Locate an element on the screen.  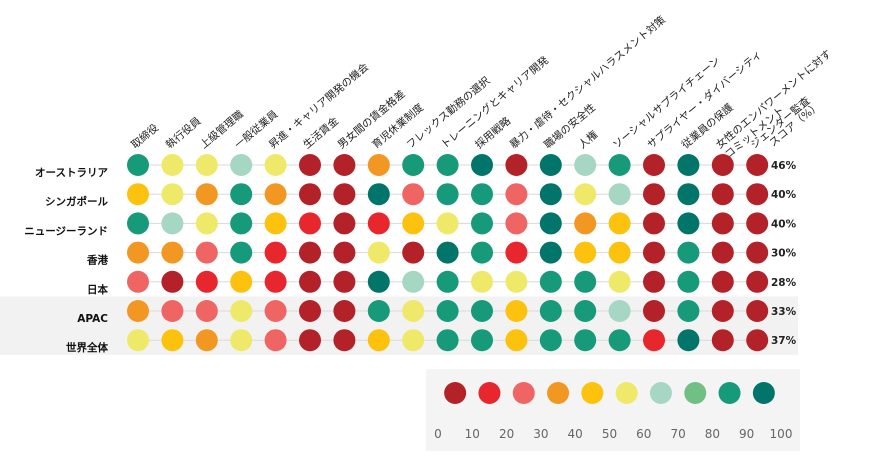
legend-dots is located at coordinates (609, 393).